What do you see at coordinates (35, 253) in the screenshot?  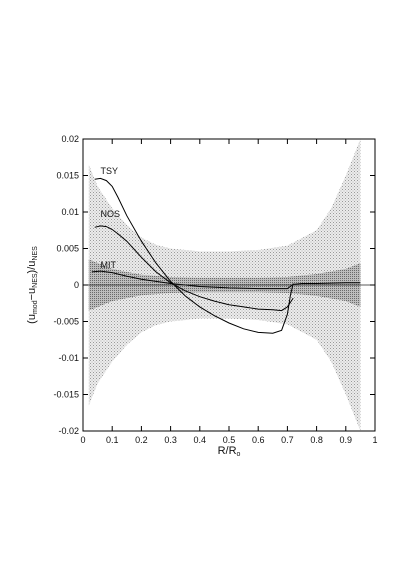 I see `y-title-u3-sub: NES` at bounding box center [35, 253].